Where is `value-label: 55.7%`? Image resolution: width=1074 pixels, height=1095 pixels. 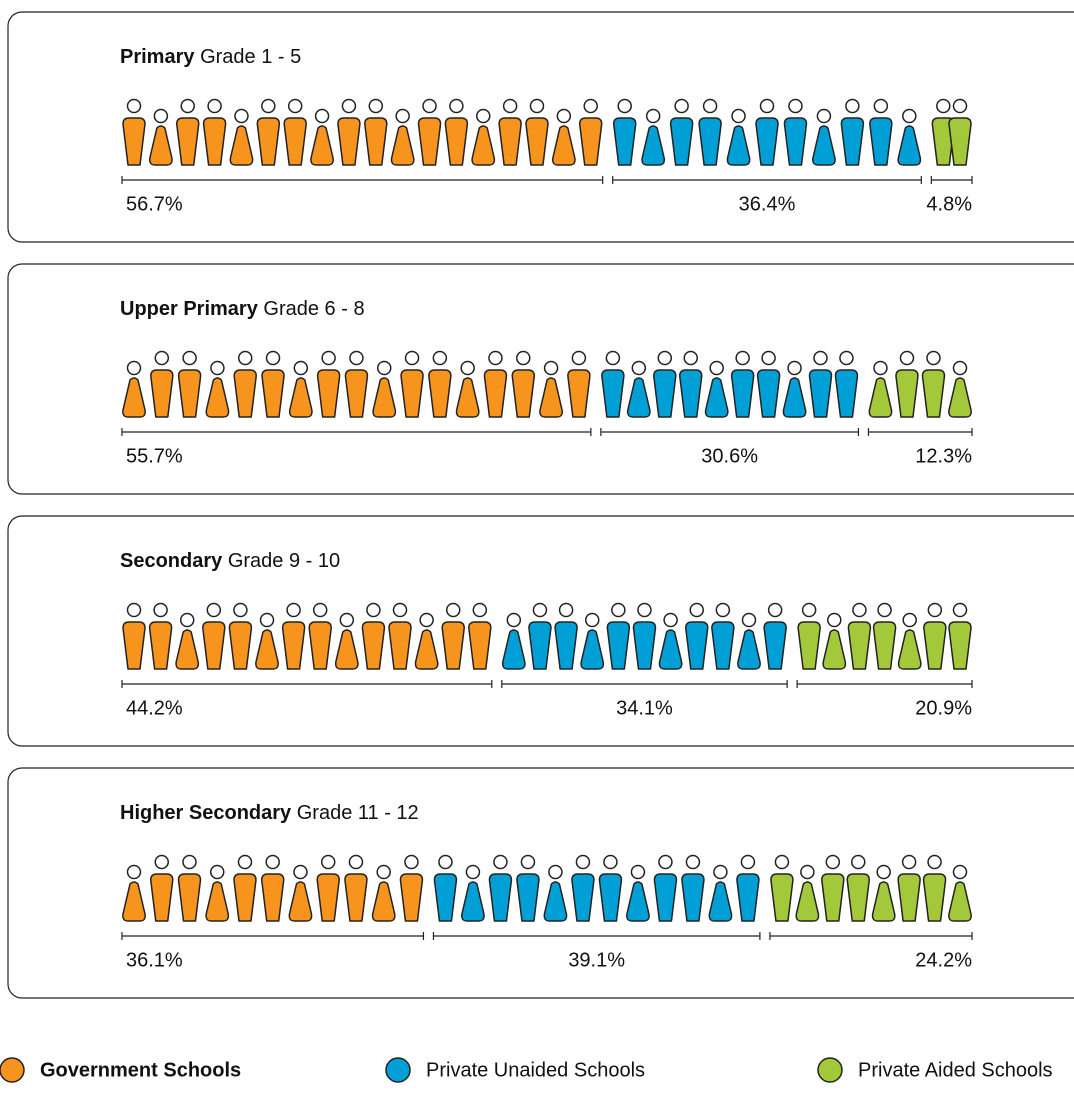 value-label: 55.7% is located at coordinates (154, 456).